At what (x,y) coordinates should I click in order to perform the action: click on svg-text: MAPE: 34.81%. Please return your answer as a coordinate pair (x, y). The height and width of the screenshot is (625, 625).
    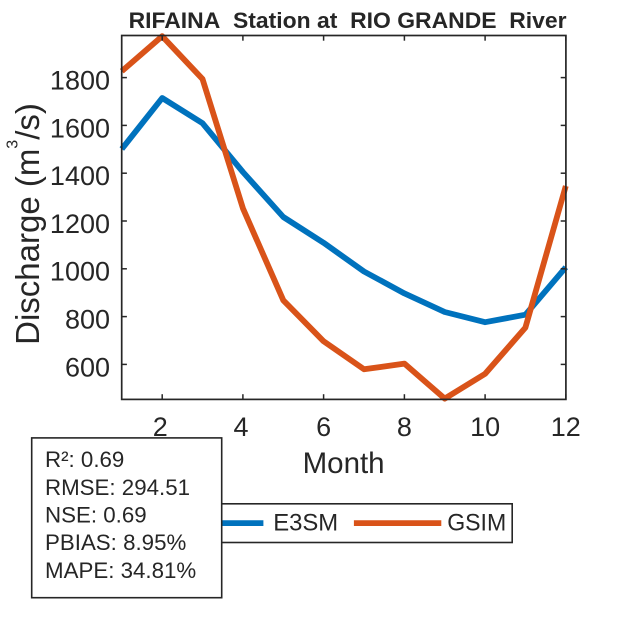
    Looking at the image, I should click on (120, 570).